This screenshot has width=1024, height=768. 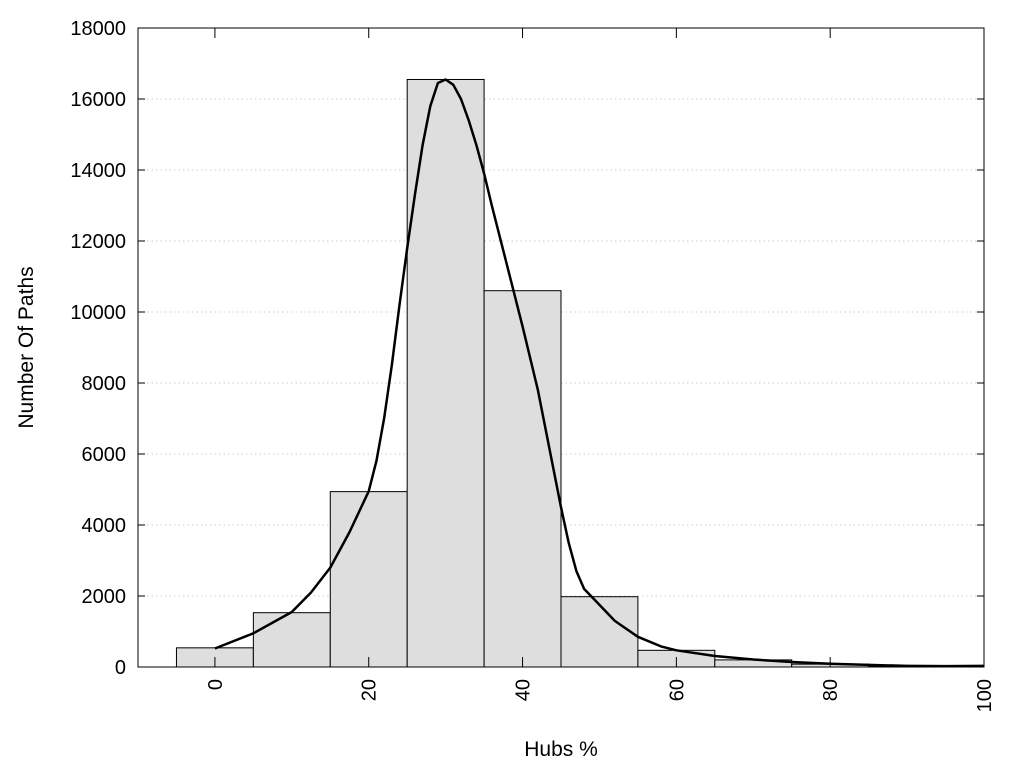 What do you see at coordinates (98, 100) in the screenshot?
I see `y-tick-label: 16000` at bounding box center [98, 100].